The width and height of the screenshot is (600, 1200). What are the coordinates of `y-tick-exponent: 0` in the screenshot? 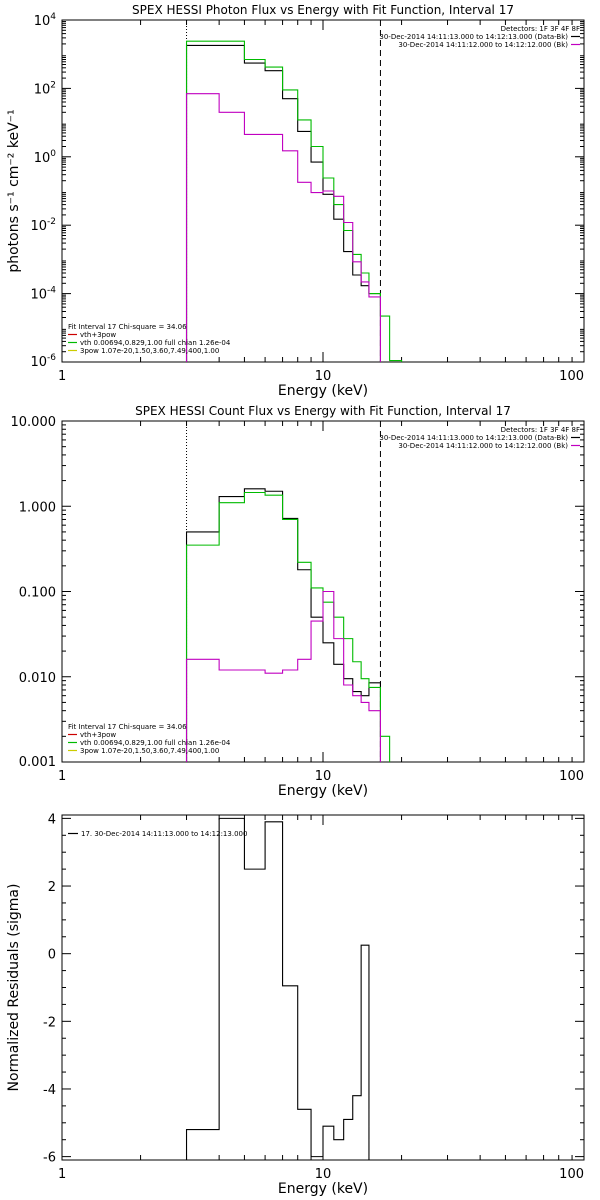 It's located at (53, 154).